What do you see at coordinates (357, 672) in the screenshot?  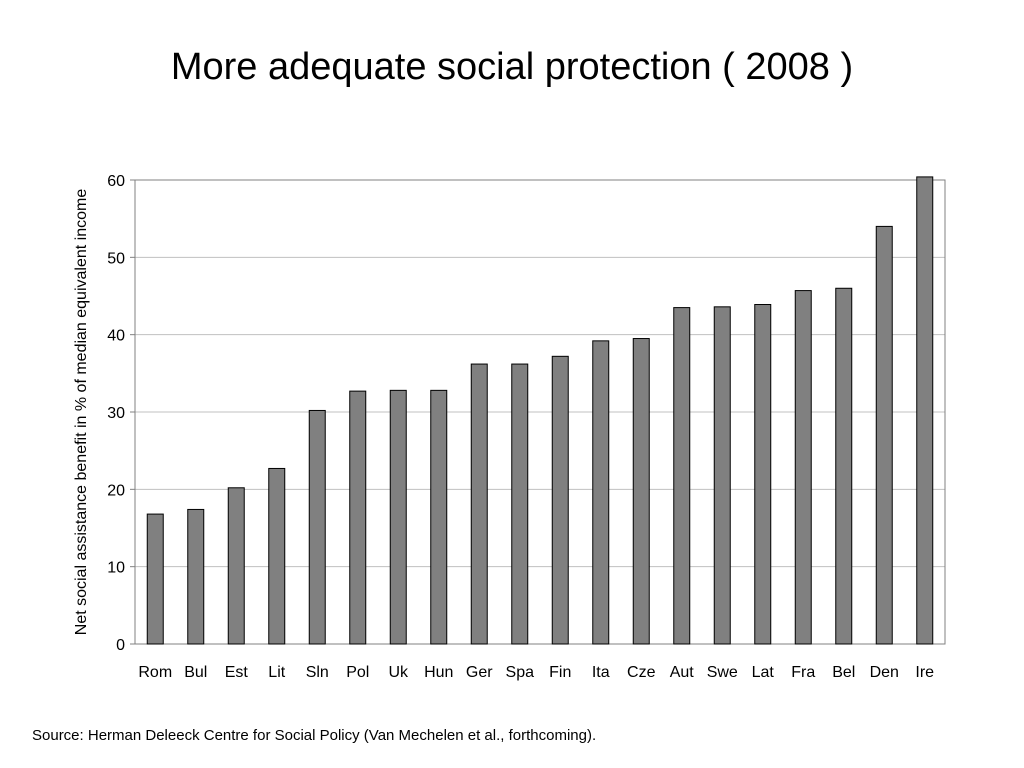 I see `x-label-pol: Pol` at bounding box center [357, 672].